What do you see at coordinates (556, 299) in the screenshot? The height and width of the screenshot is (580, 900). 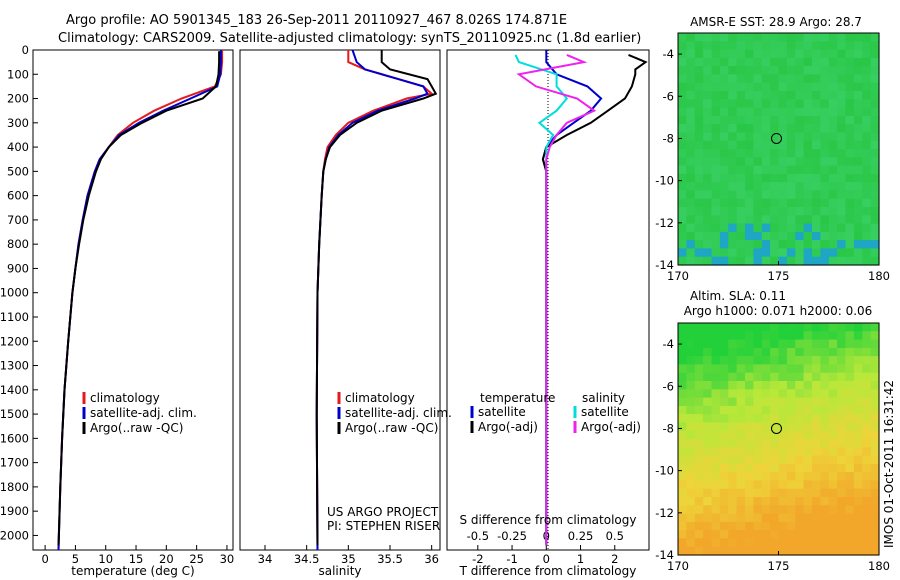 I see `series-line-salinity-argo-adj-` at bounding box center [556, 299].